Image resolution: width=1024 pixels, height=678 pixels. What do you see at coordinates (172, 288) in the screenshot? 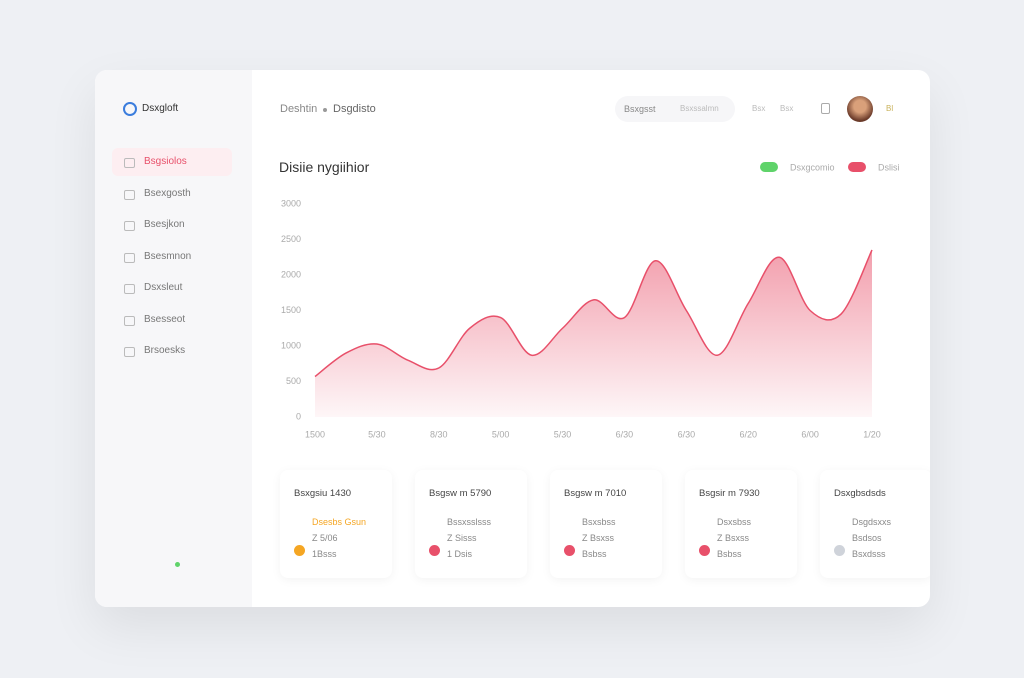
I see `nav-item: Dsxsleut` at bounding box center [172, 288].